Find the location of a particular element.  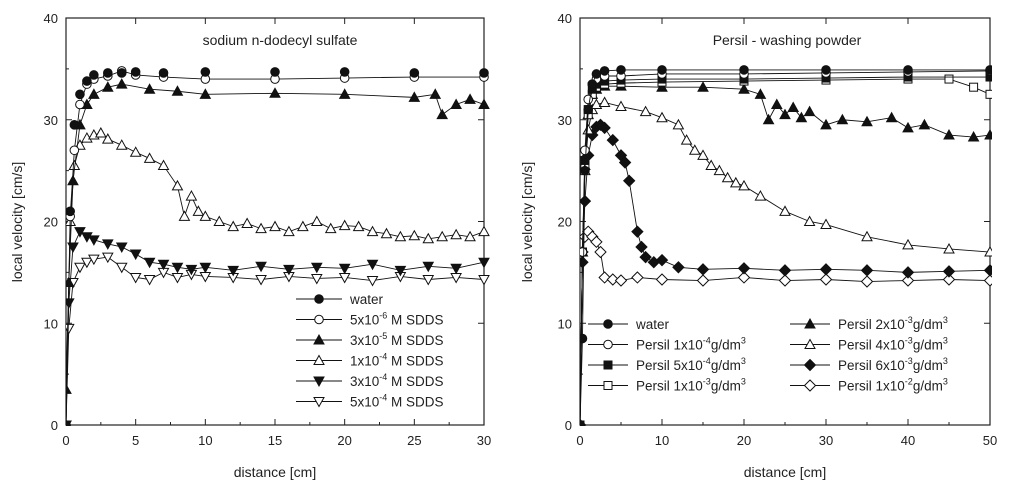

y-tick-label: 10 is located at coordinates (51, 323).